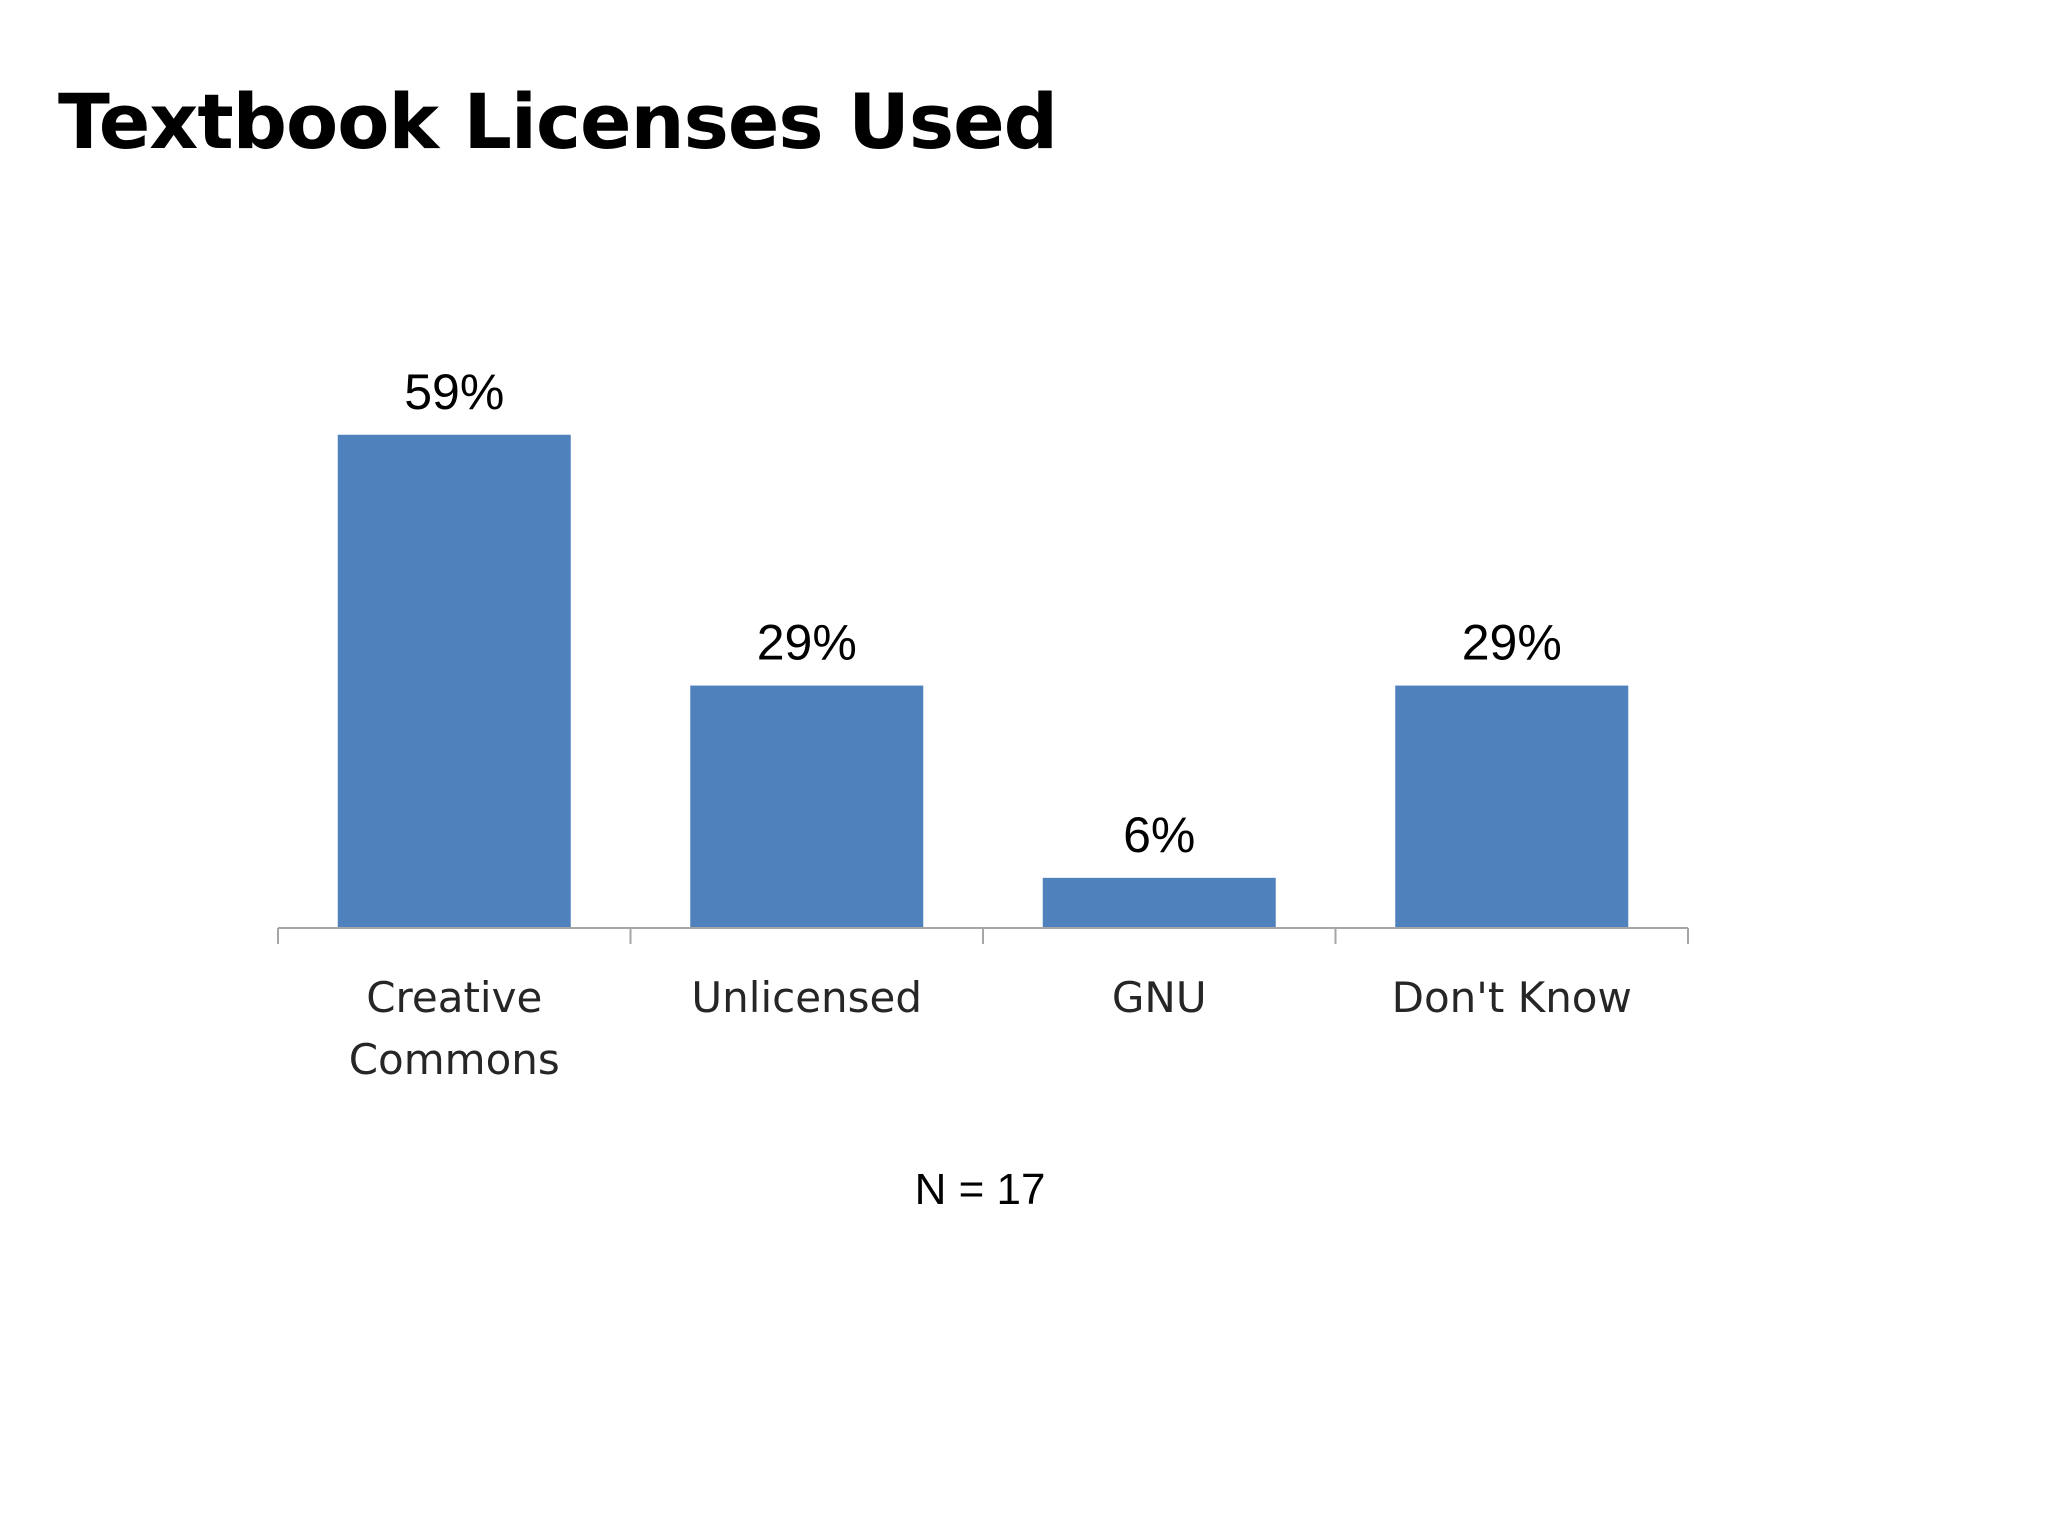 This screenshot has width=2048, height=1536. I want to click on category-label-0-line-1: Commons, so click(454, 1059).